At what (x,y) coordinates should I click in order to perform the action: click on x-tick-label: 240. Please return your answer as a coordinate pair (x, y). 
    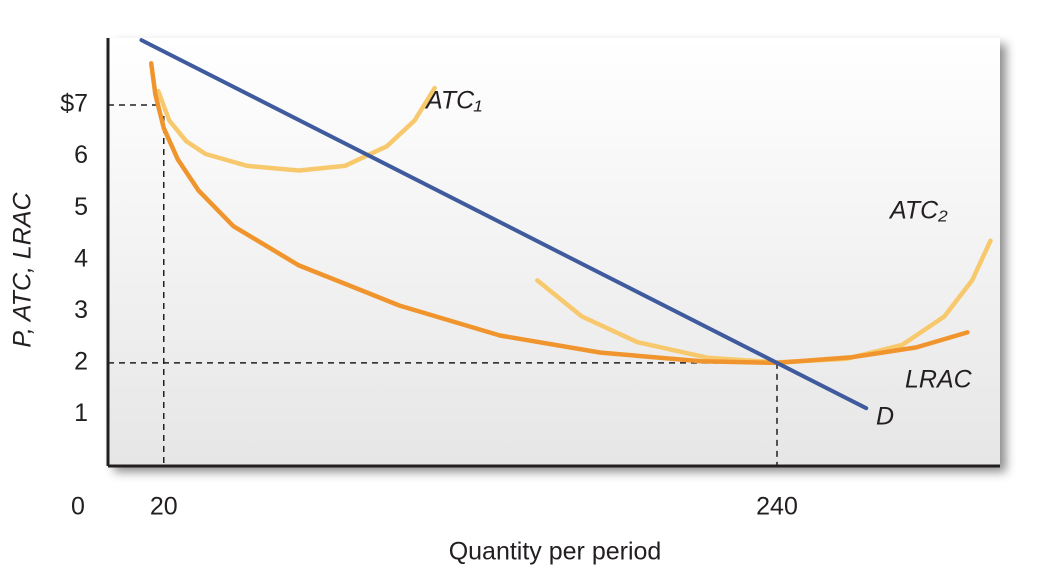
    Looking at the image, I should click on (777, 507).